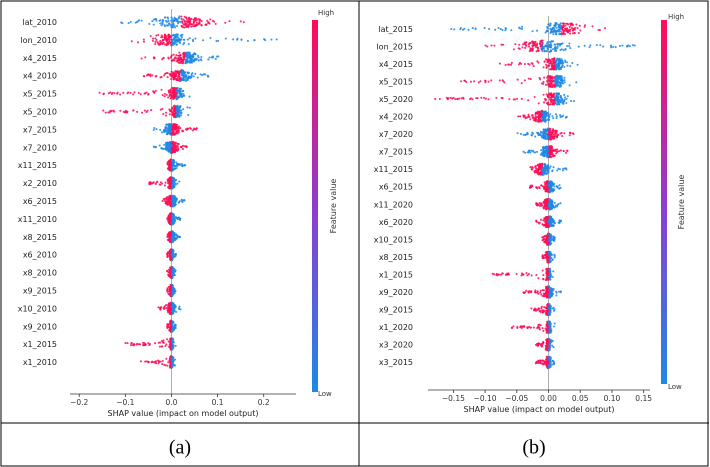  Describe the element at coordinates (40, 111) in the screenshot. I see `feature-label: x5_2010` at that location.